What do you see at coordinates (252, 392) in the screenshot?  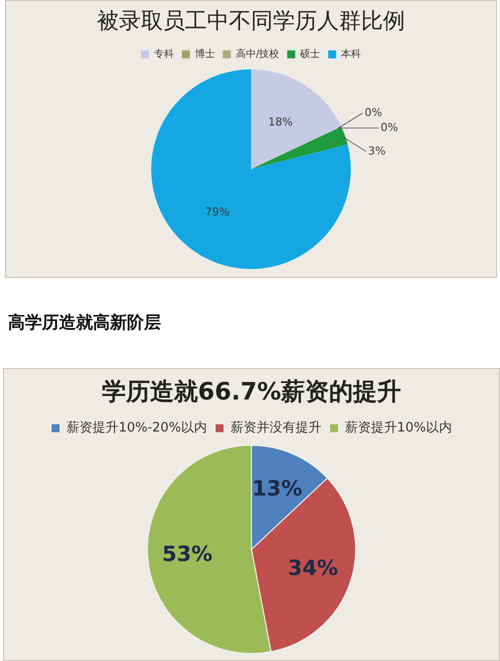 I see `chart-title: 学历造就66.7%薪资的提升` at bounding box center [252, 392].